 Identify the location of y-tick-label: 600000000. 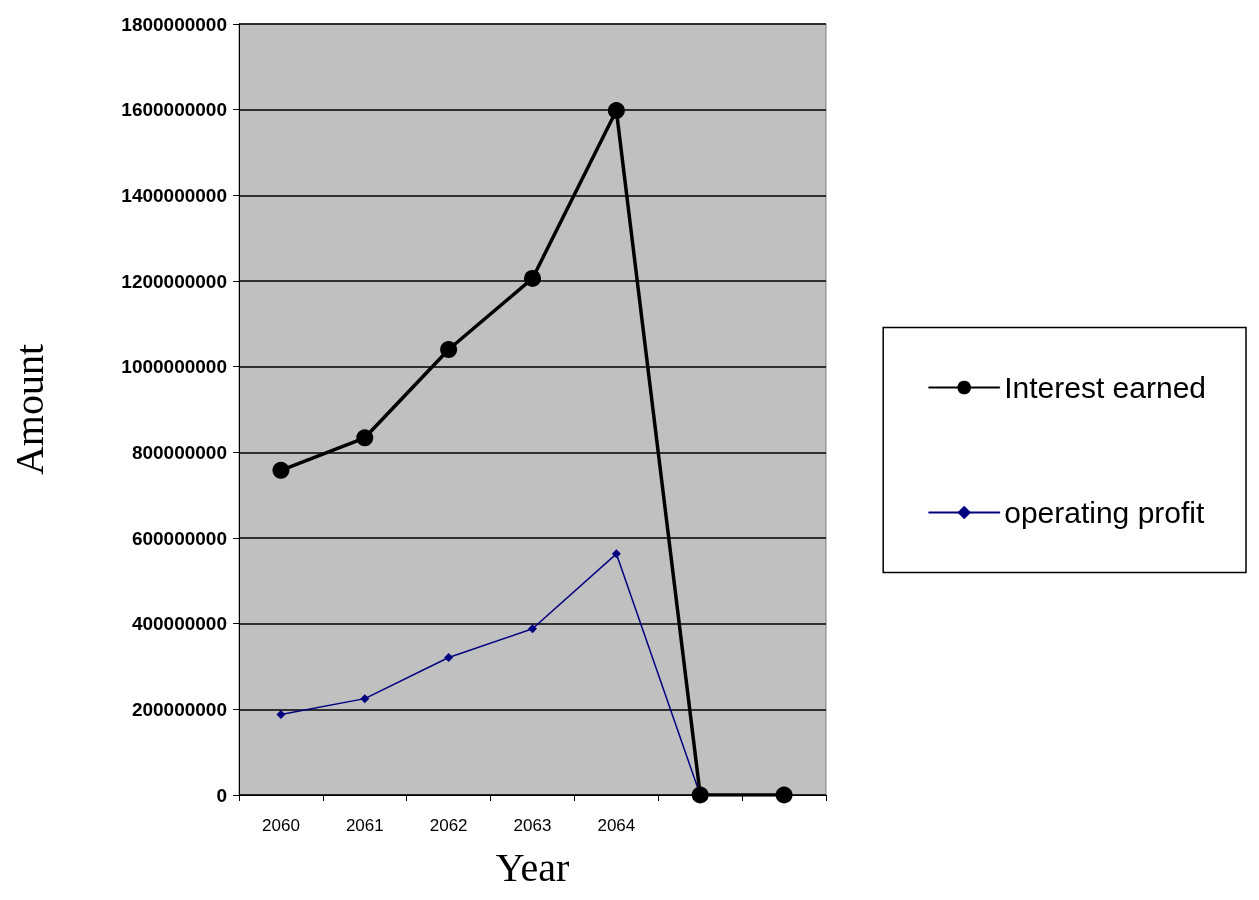
(179, 538).